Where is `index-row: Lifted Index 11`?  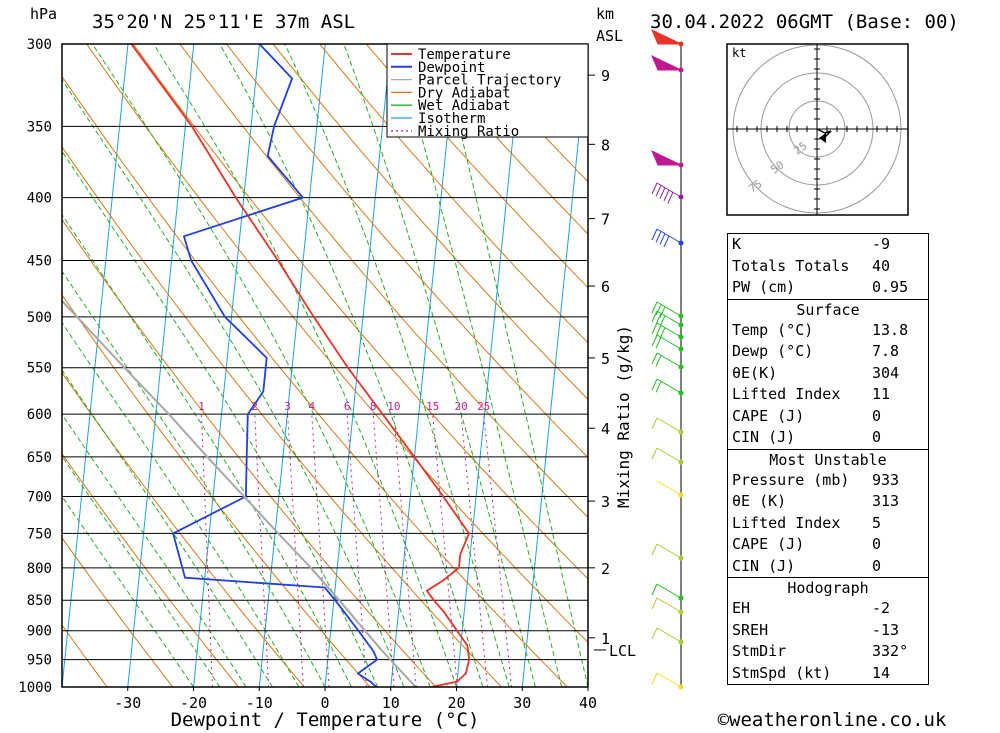
index-row: Lifted Index 11 is located at coordinates (828, 395).